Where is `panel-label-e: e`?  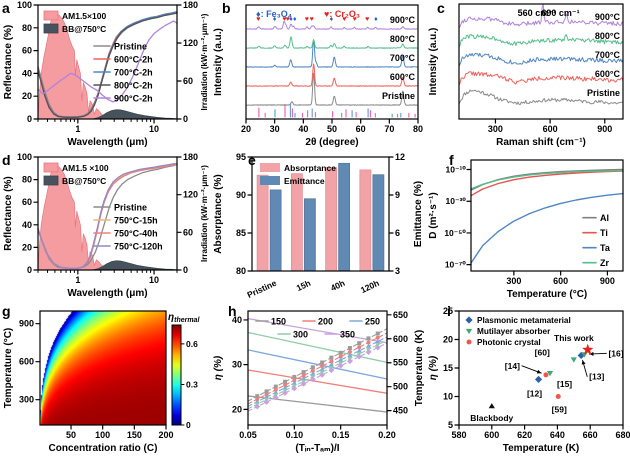 panel-label-e: e is located at coordinates (252, 160).